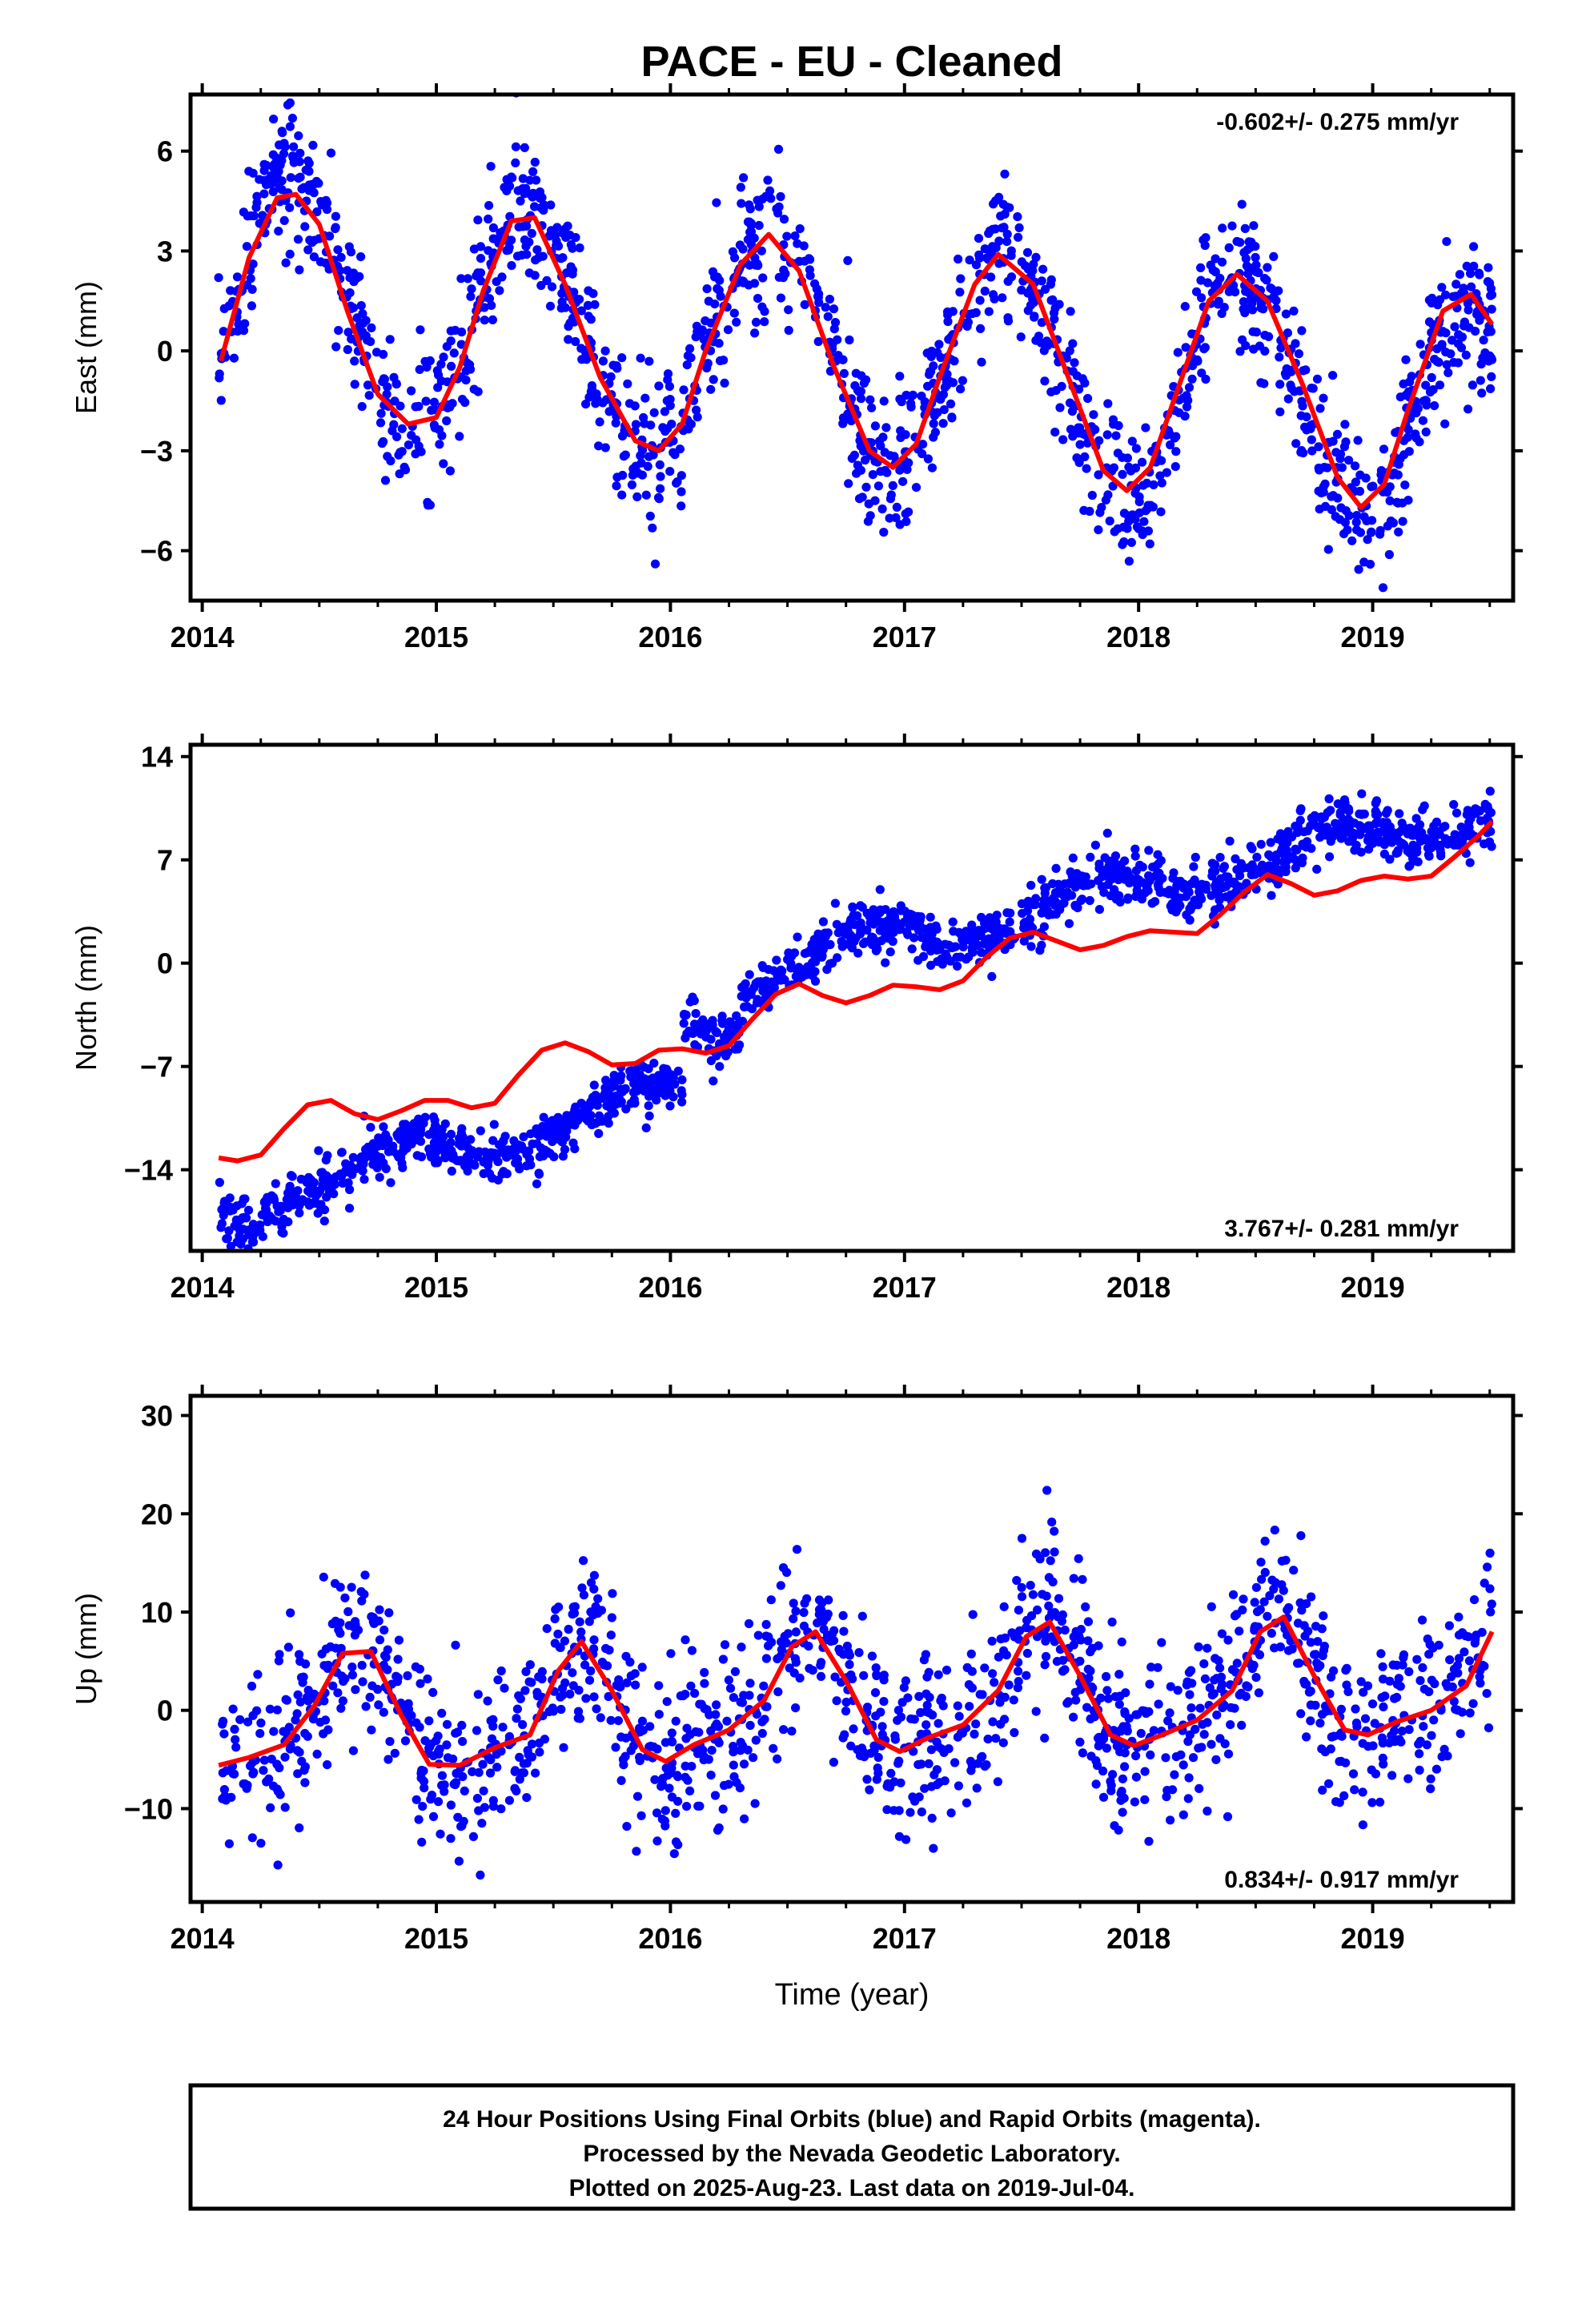 The image size is (1582, 2324). What do you see at coordinates (165, 151) in the screenshot?
I see `east-ytick-label: 6` at bounding box center [165, 151].